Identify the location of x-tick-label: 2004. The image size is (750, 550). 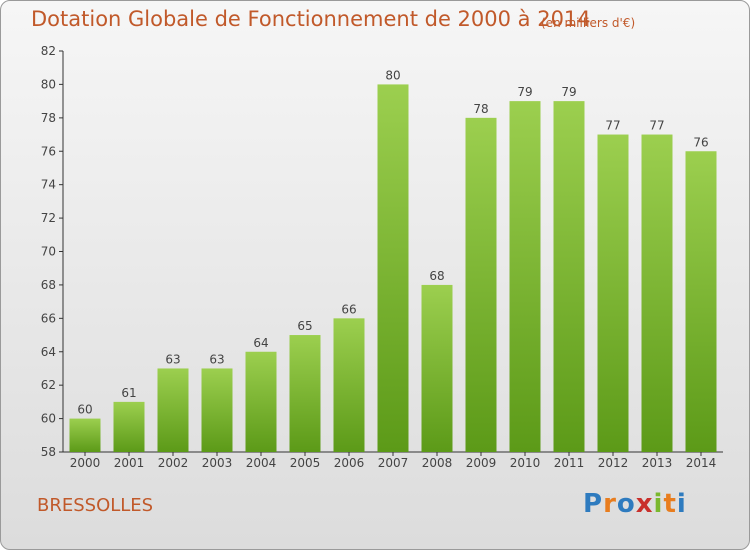
(261, 463).